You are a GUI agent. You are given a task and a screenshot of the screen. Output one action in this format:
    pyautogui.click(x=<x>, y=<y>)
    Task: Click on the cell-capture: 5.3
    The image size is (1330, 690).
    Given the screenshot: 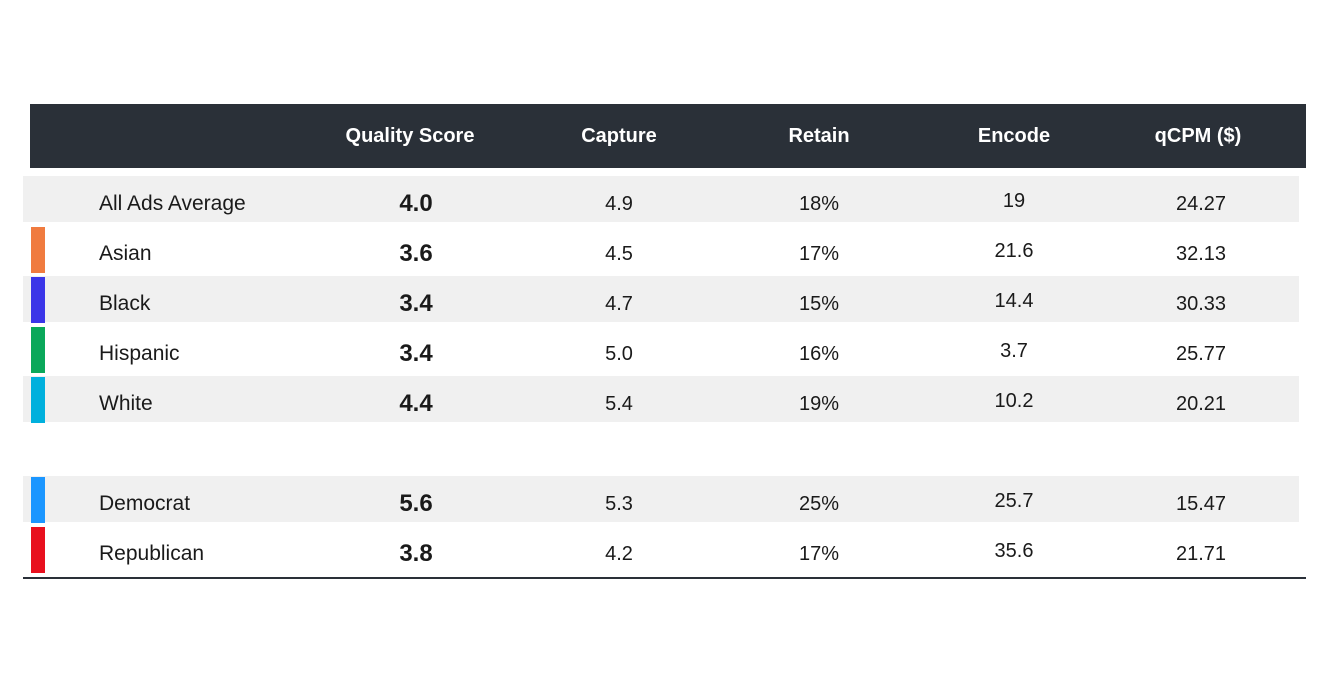 What is the action you would take?
    pyautogui.click(x=619, y=504)
    